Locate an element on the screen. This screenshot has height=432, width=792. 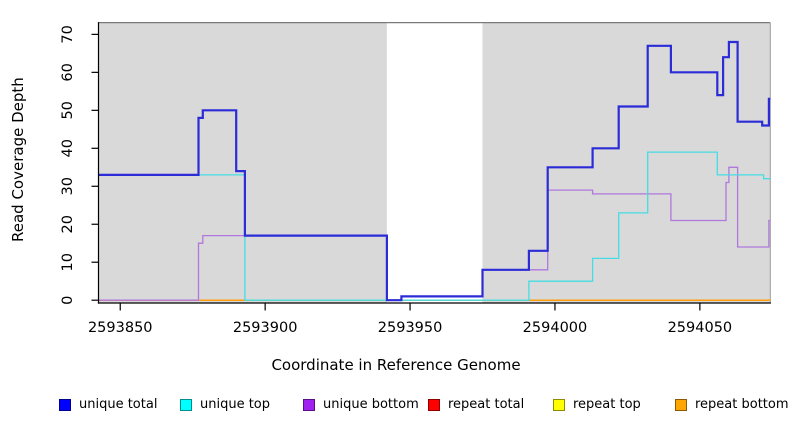
masked-region is located at coordinates (434, 162).